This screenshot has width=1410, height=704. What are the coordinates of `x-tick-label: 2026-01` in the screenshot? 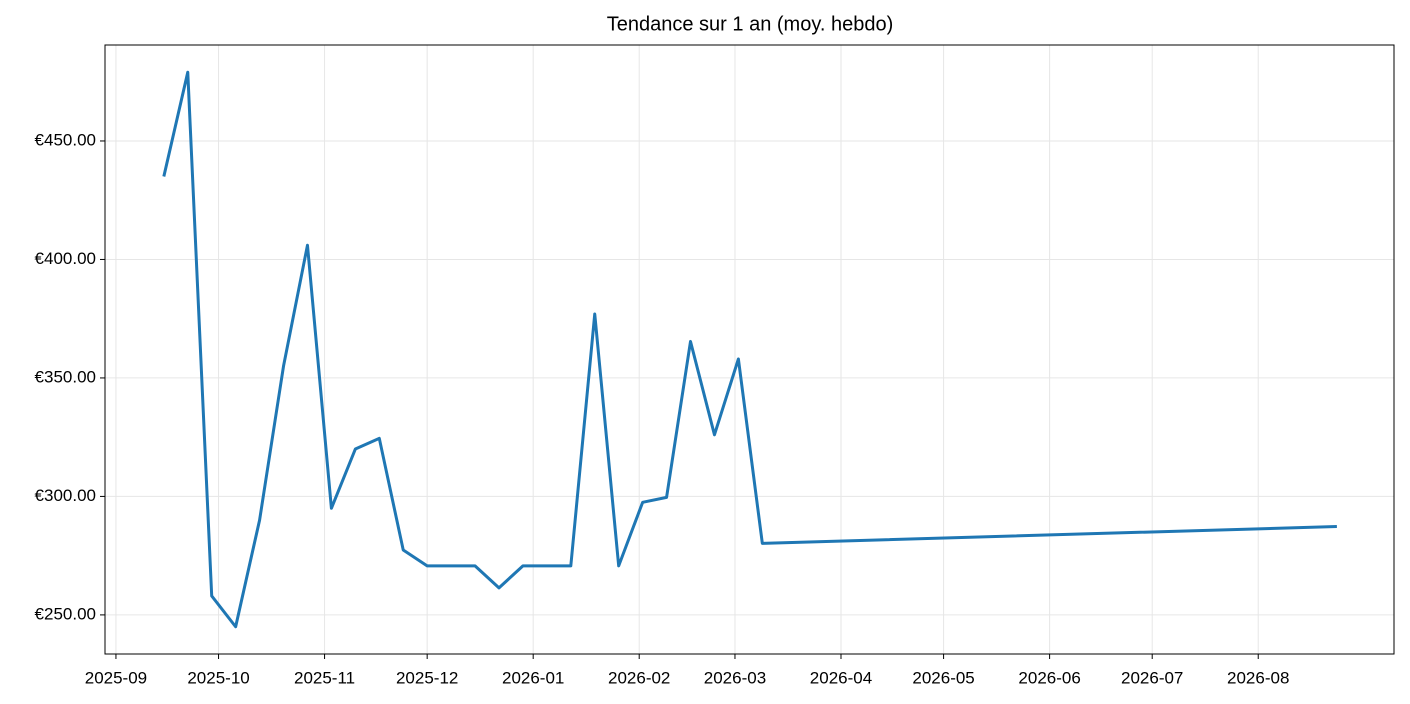 It's located at (533, 677).